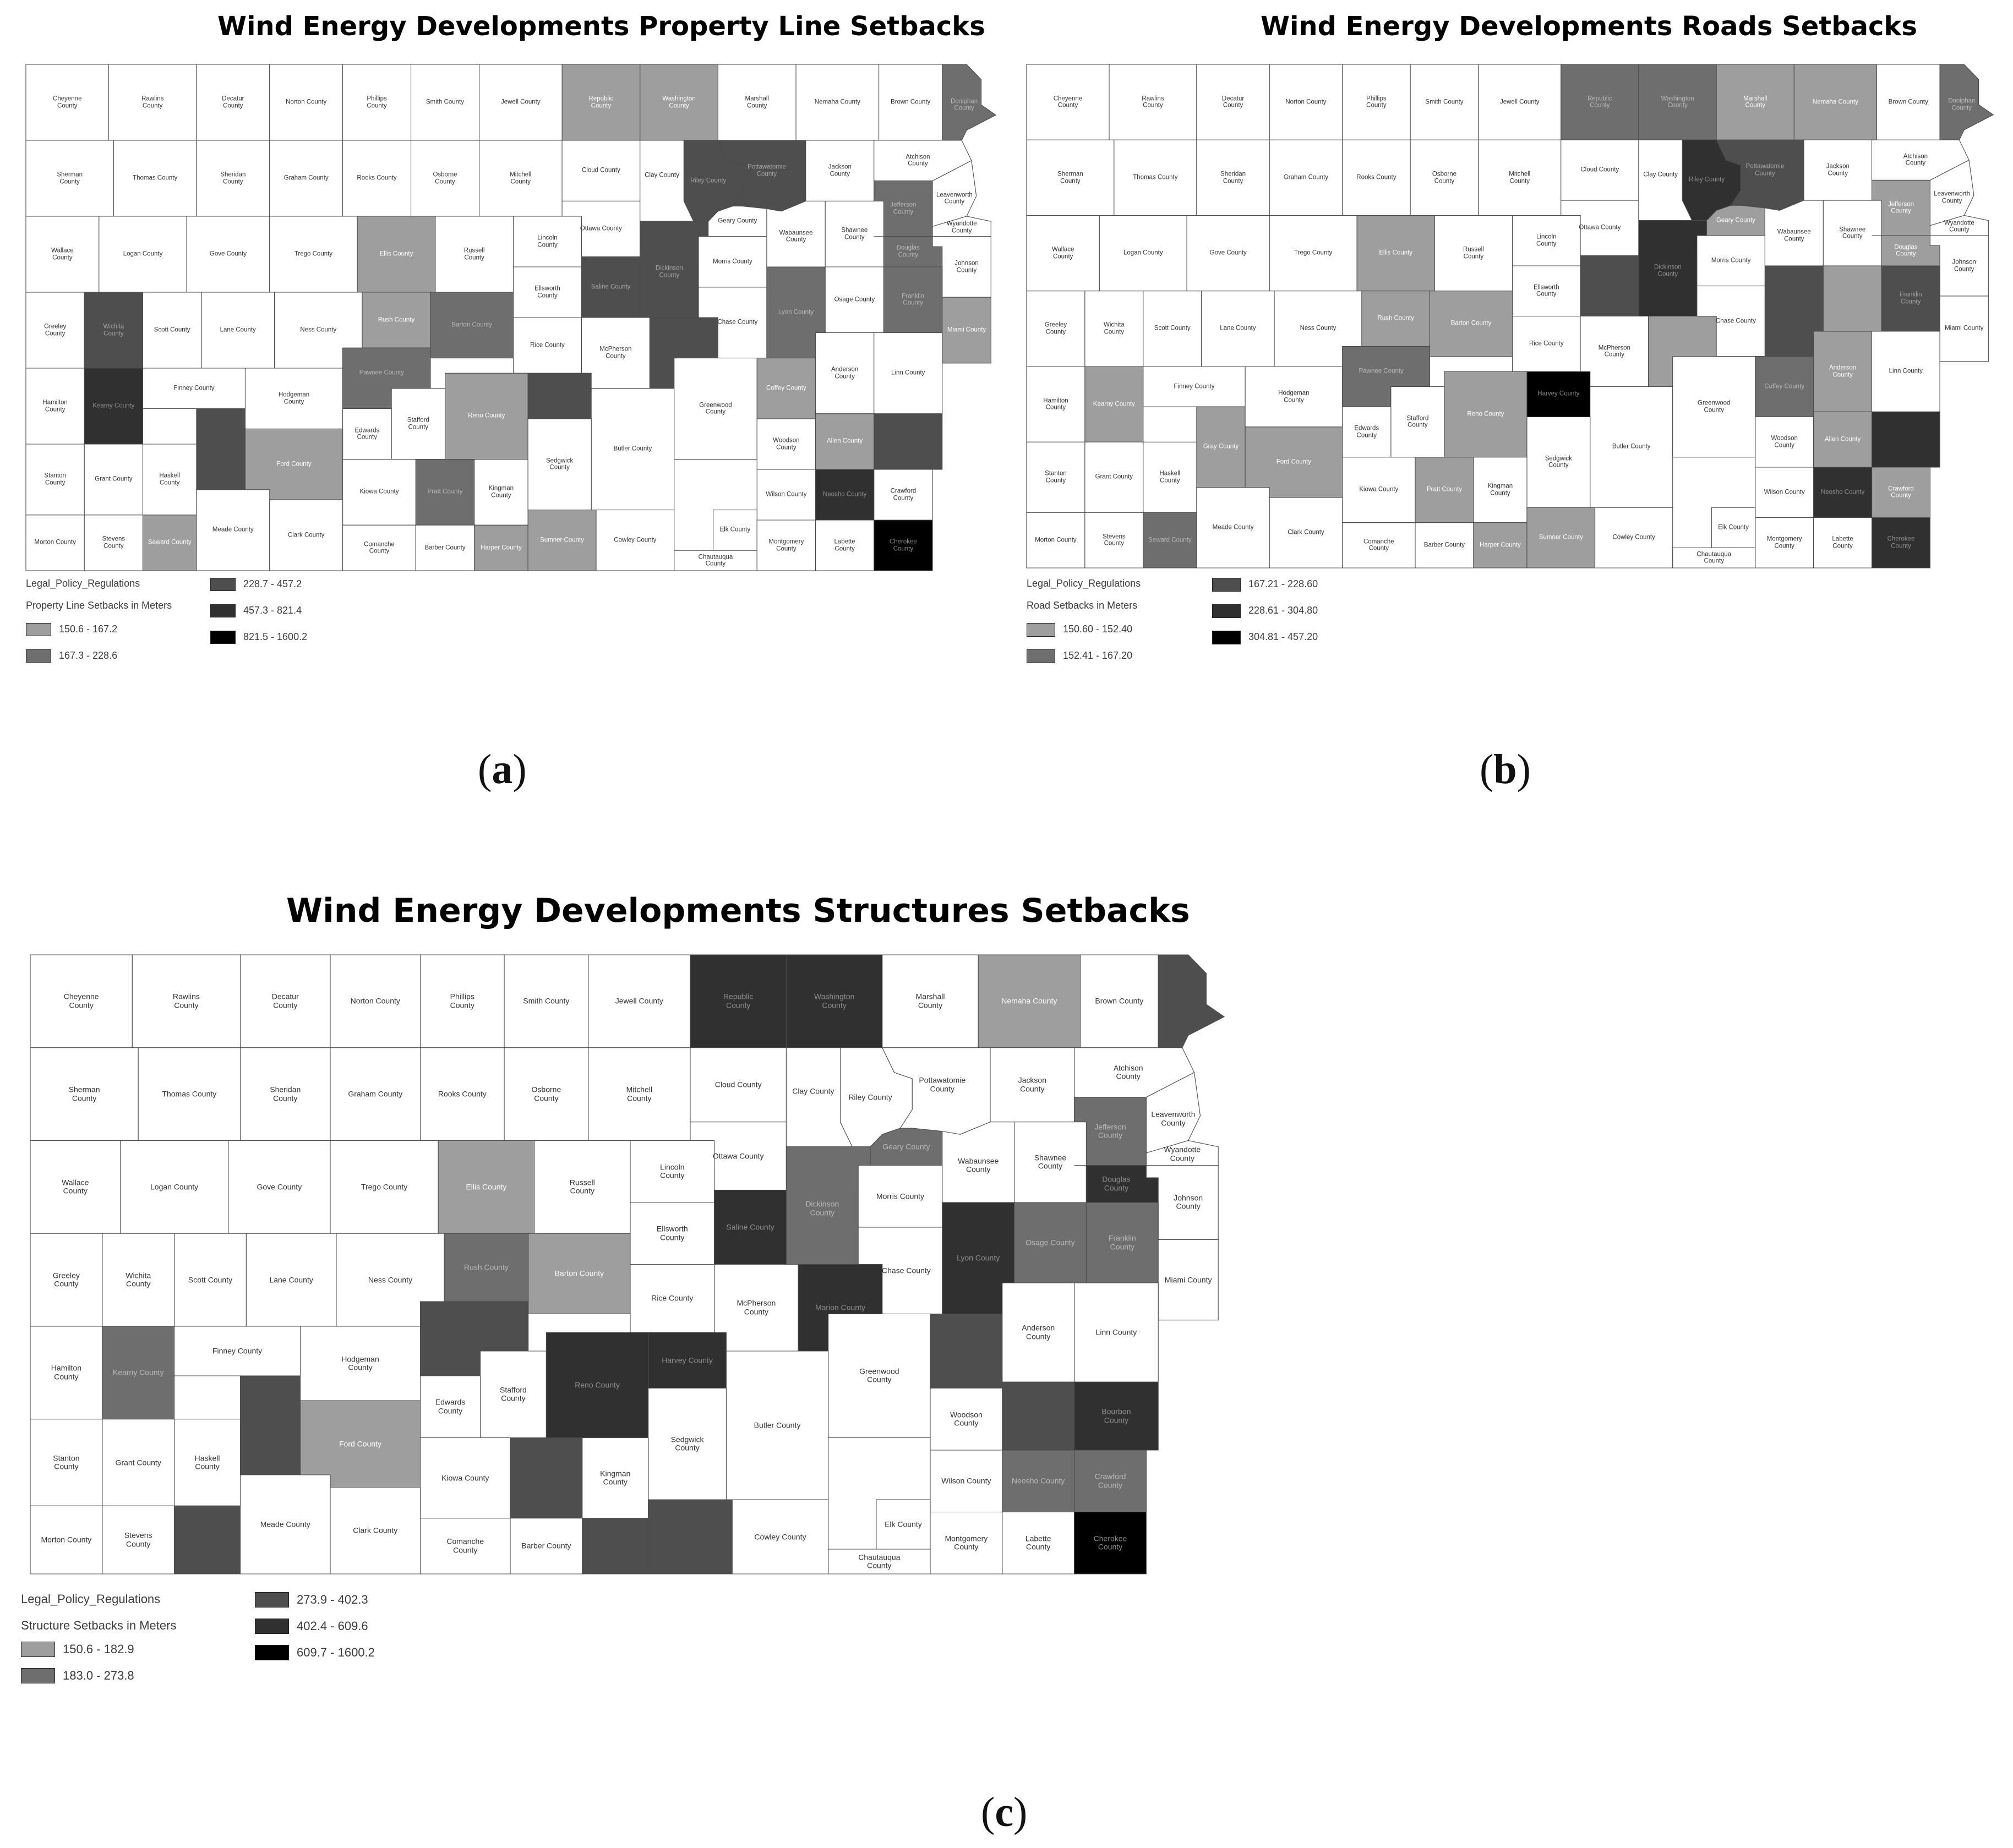 This screenshot has width=2013, height=1848. What do you see at coordinates (396, 254) in the screenshot?
I see `county-label-ellis: Ellis County` at bounding box center [396, 254].